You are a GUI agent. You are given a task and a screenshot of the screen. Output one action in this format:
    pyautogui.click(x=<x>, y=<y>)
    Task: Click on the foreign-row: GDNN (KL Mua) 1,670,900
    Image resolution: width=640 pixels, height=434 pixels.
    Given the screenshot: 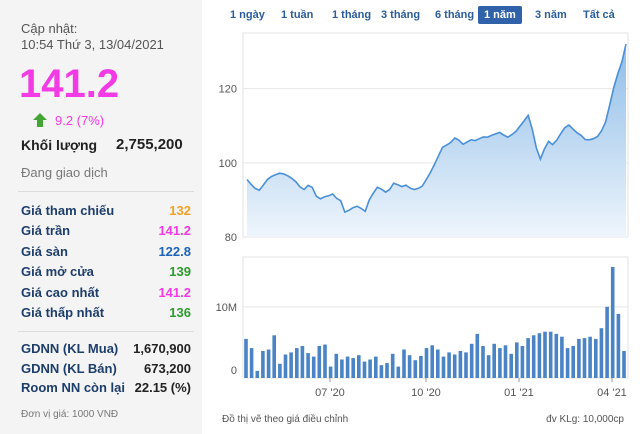 What is the action you would take?
    pyautogui.click(x=106, y=350)
    